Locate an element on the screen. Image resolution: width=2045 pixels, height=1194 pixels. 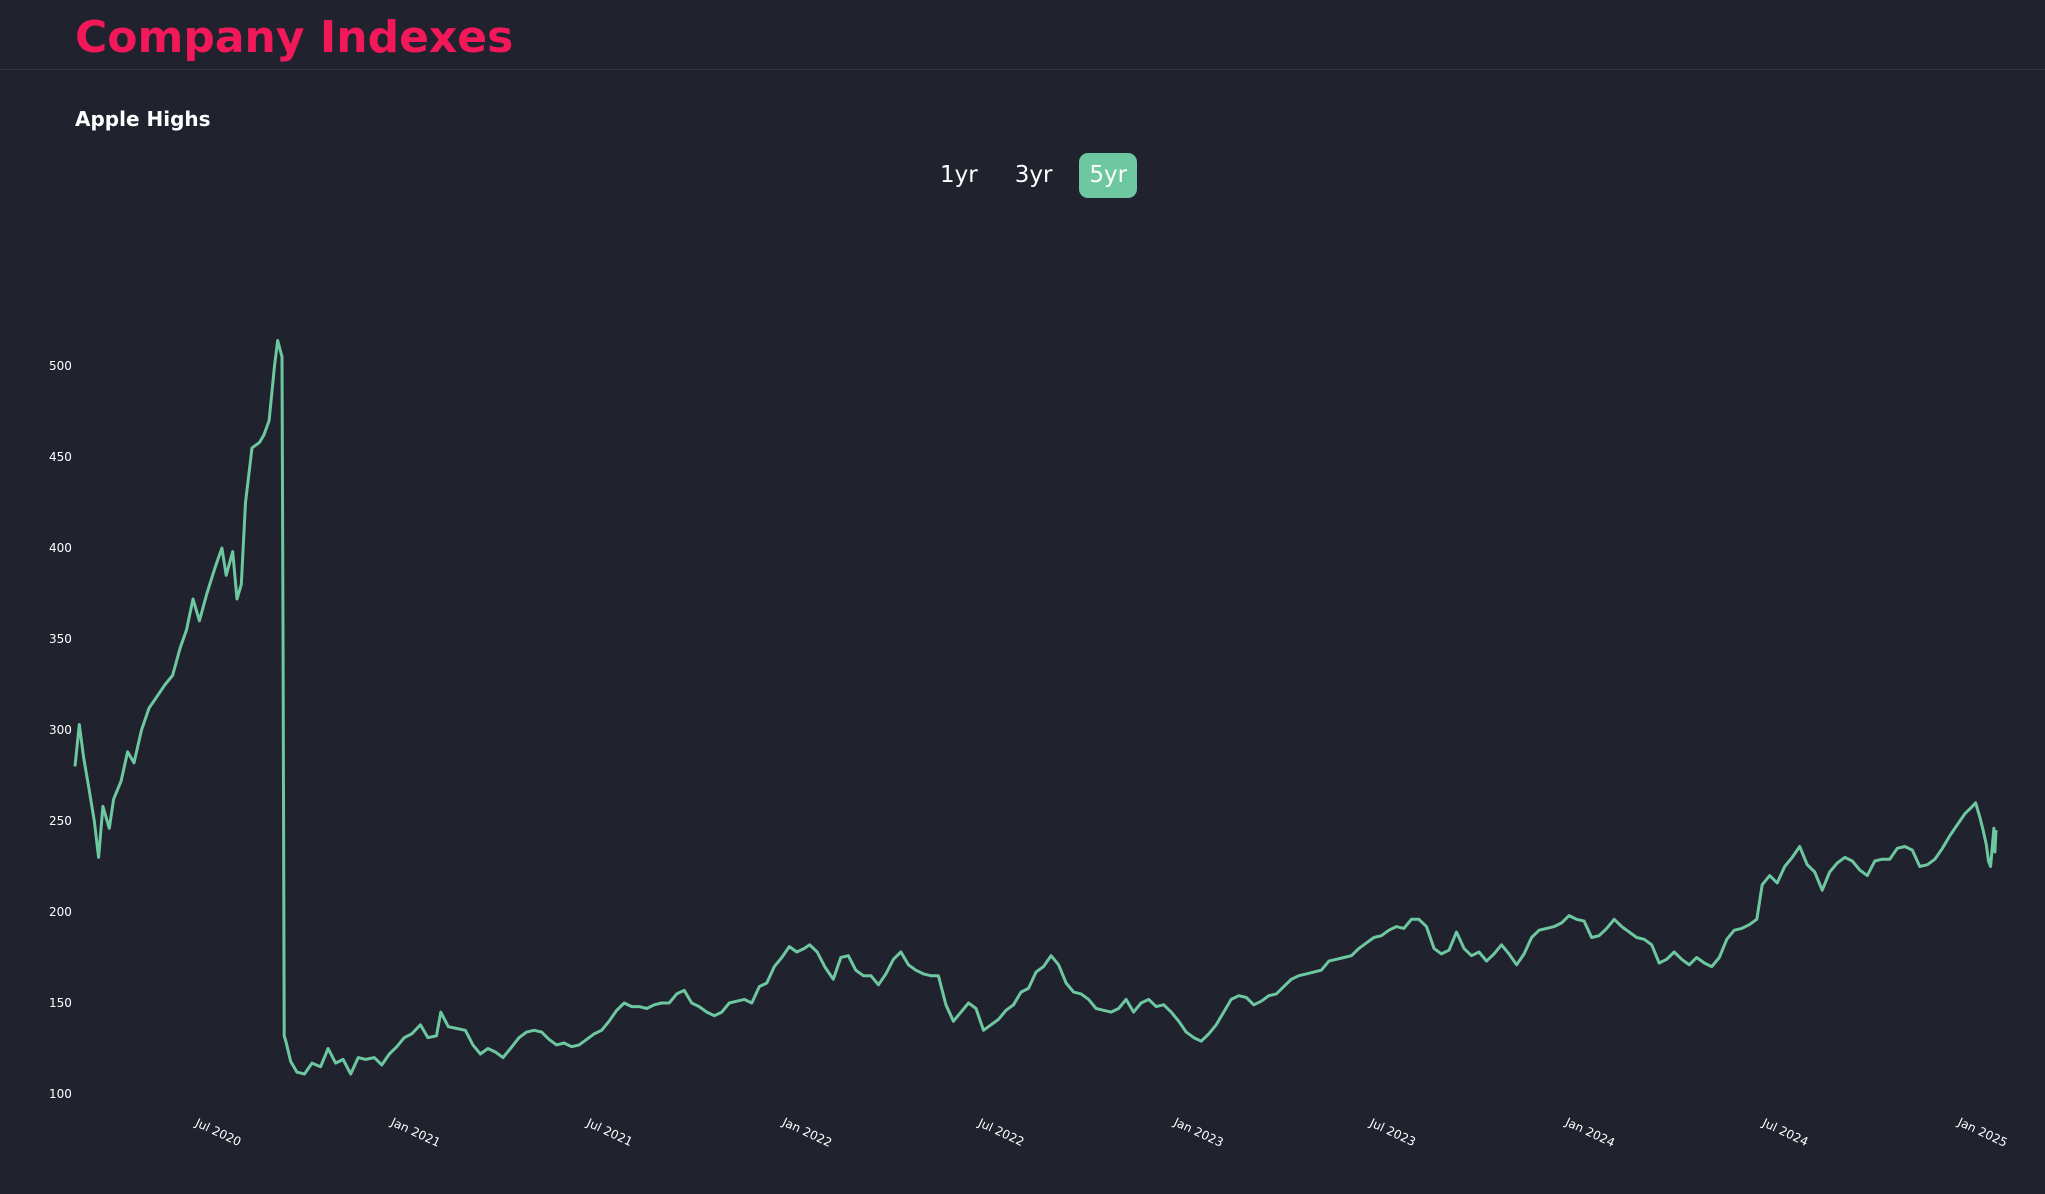
y-tick-label: 100 is located at coordinates (60, 1094).